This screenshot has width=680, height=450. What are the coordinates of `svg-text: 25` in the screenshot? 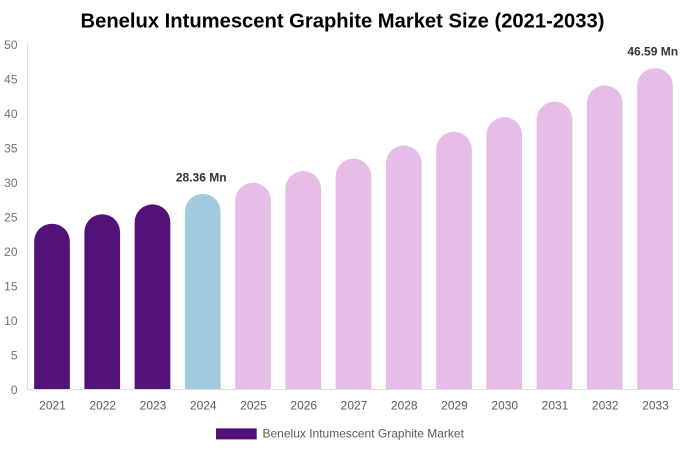 It's located at (11, 217).